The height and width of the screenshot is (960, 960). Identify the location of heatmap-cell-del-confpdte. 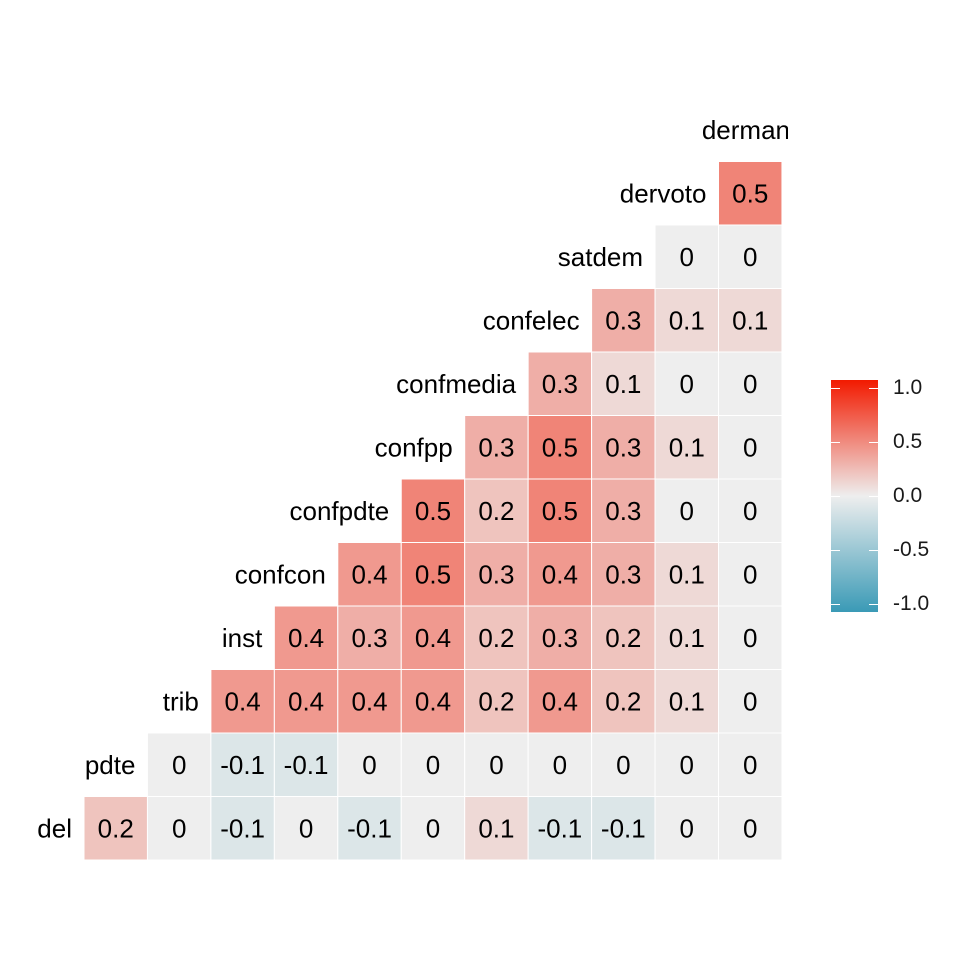
(369, 828).